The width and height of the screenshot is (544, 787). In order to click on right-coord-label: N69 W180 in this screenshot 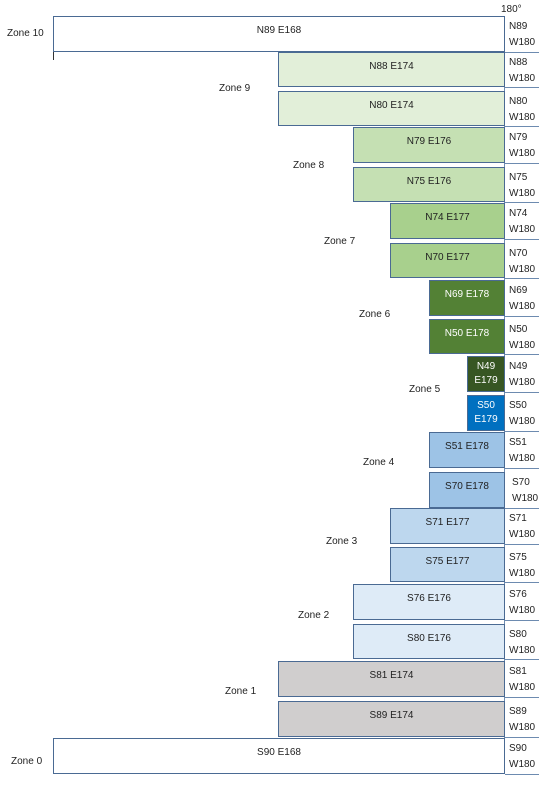, I will do `click(522, 299)`.